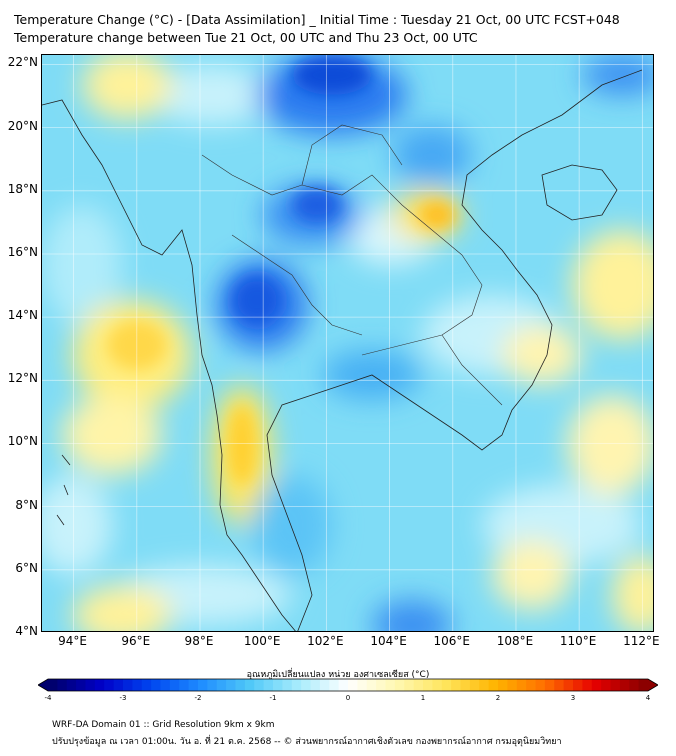  I want to click on longitude-label: 106°E, so click(452, 641).